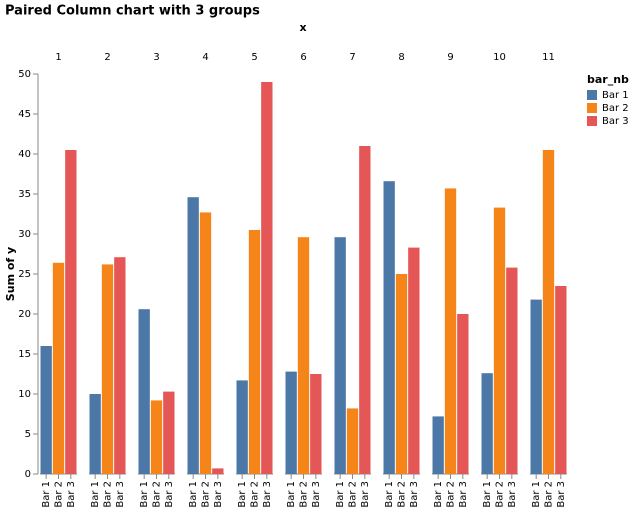 The image size is (633, 513). What do you see at coordinates (450, 57) in the screenshot?
I see `column-header: 9` at bounding box center [450, 57].